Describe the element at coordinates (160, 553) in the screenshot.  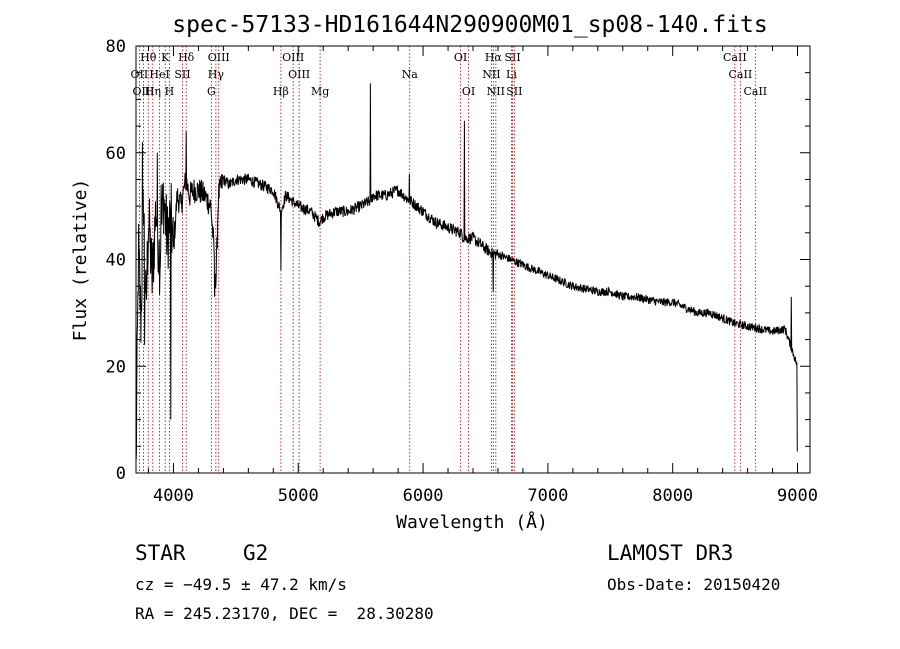
I see `object-class: STAR` at that location.